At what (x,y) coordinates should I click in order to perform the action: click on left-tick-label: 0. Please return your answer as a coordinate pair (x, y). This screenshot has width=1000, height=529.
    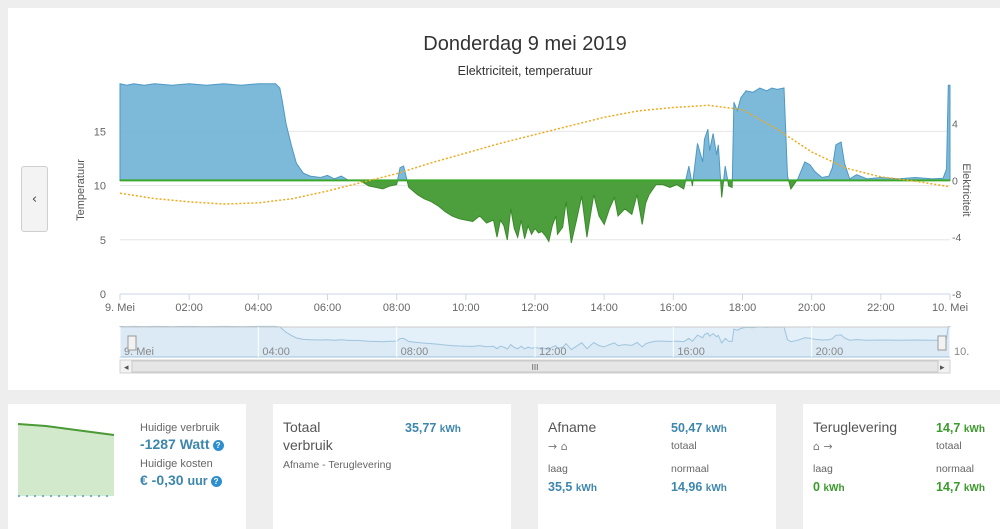
    Looking at the image, I should click on (103, 295).